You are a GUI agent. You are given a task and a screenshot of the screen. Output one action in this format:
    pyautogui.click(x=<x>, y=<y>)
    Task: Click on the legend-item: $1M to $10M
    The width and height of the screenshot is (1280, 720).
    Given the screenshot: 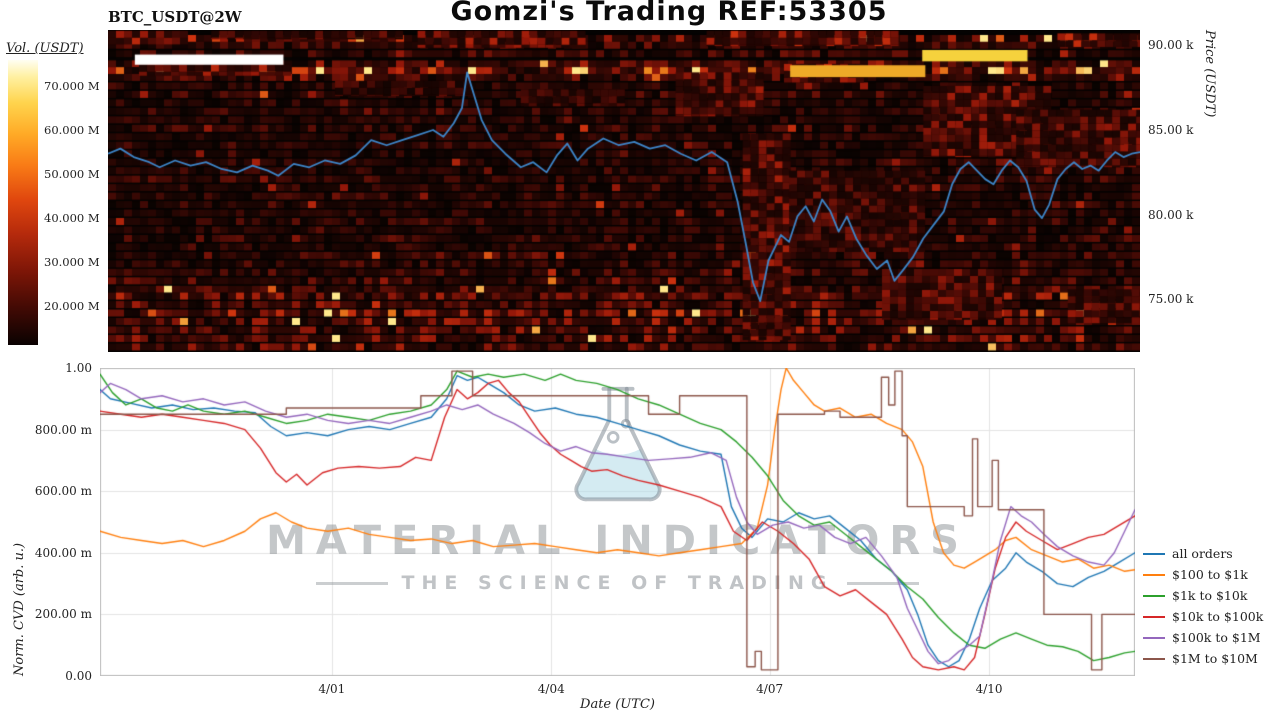 What is the action you would take?
    pyautogui.click(x=1203, y=658)
    